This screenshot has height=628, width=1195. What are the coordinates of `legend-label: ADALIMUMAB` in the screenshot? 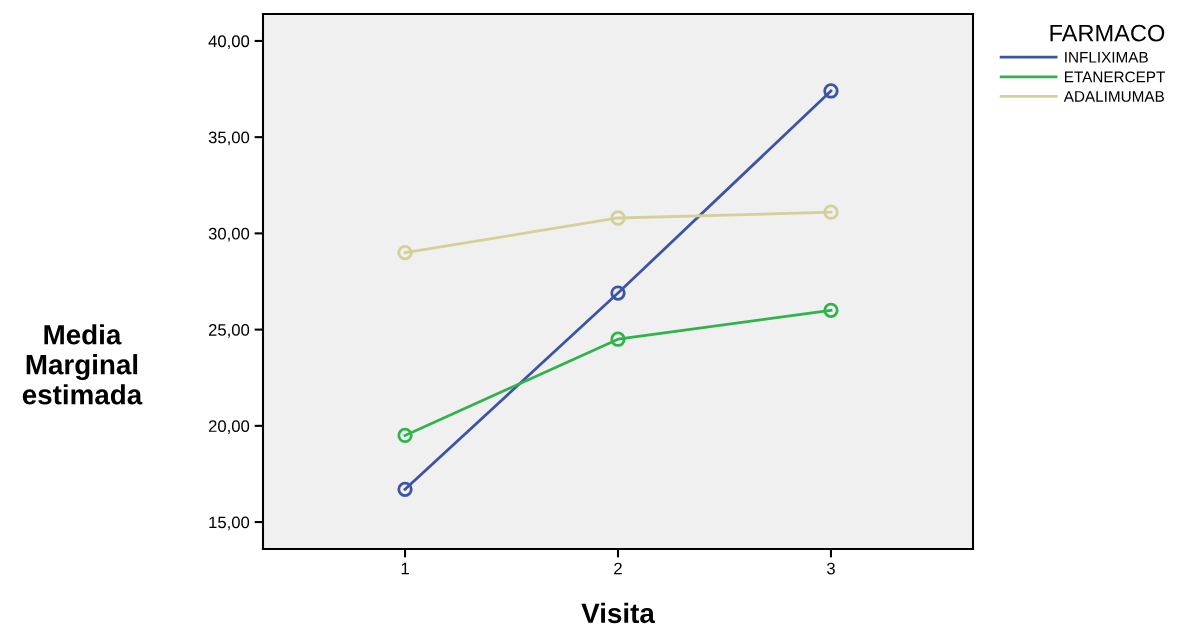 It's located at (1113, 96).